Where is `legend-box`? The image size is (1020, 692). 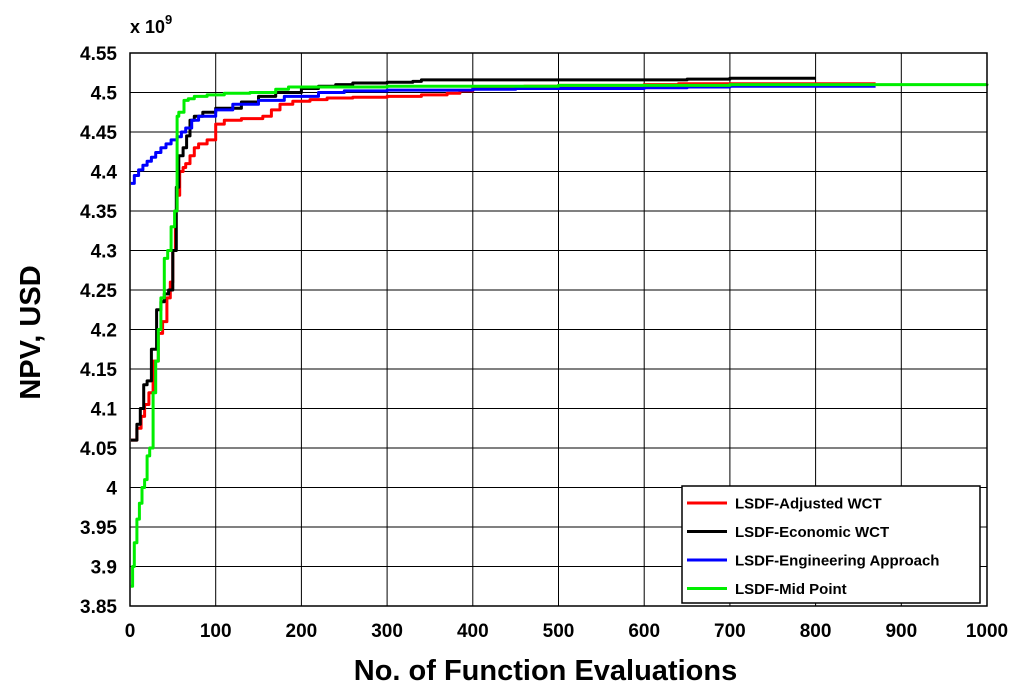
legend-box is located at coordinates (831, 544).